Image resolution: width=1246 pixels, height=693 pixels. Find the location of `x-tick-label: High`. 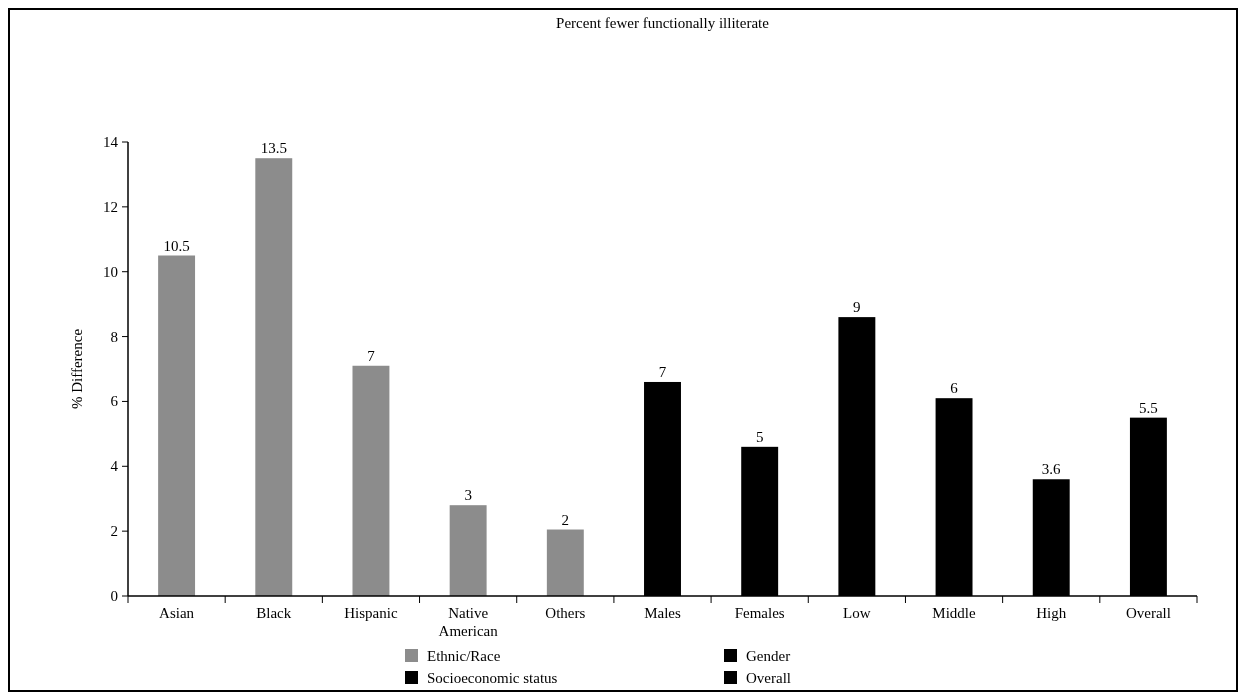

x-tick-label: High is located at coordinates (1051, 613).